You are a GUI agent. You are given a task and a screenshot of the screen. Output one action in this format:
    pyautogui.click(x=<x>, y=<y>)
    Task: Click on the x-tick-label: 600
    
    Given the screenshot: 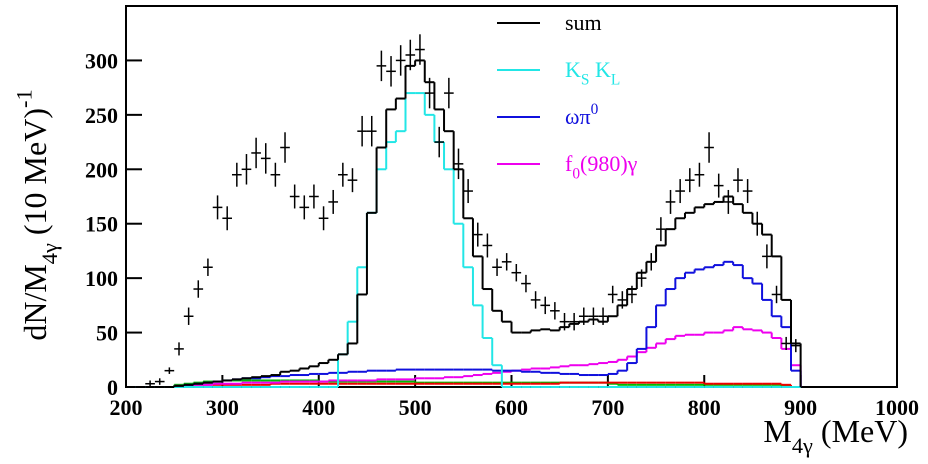 What is the action you would take?
    pyautogui.click(x=511, y=407)
    